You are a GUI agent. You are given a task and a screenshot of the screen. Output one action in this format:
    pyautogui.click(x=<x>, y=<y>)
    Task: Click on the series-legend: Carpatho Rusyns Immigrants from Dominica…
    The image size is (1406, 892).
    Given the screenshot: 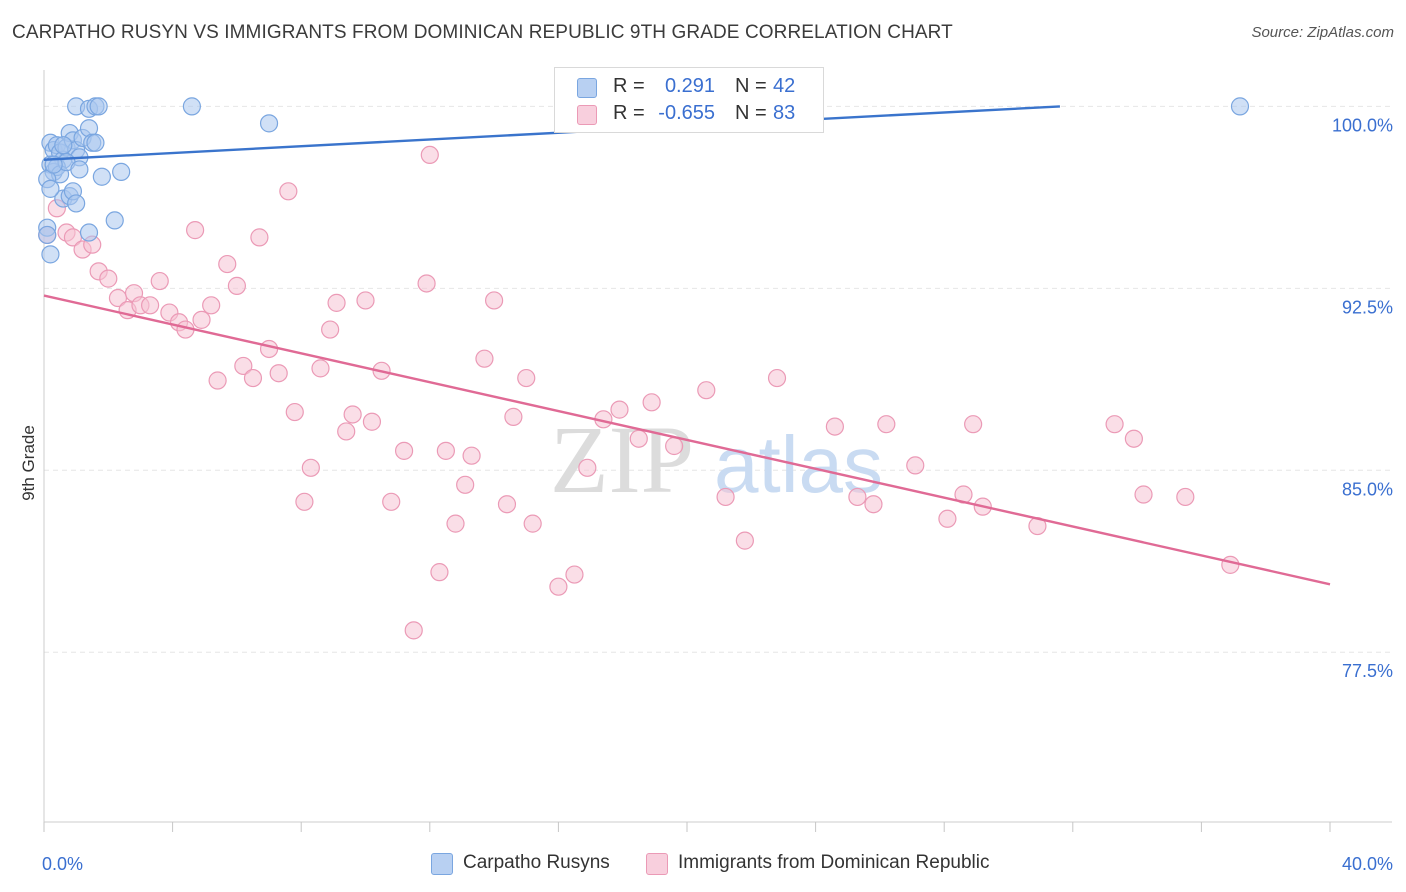 What is the action you would take?
    pyautogui.click(x=703, y=864)
    